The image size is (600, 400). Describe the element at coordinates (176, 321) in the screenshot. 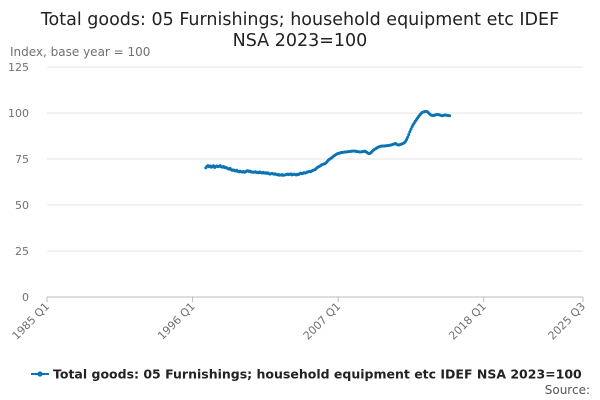

I see `x-tick-label: 1996 Q1` at that location.